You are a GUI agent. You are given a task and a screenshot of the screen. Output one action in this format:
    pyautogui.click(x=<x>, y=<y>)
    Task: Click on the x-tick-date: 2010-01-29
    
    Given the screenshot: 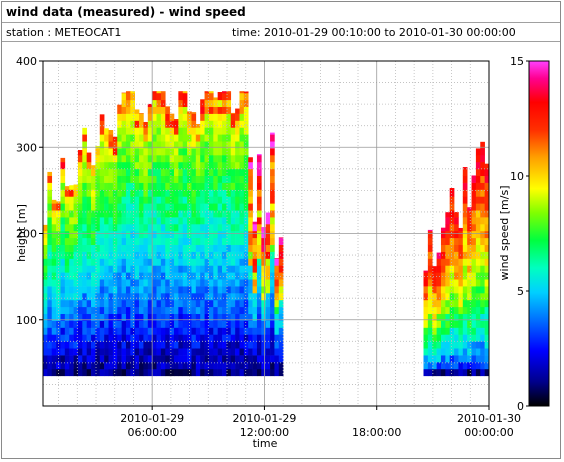 What is the action you would take?
    pyautogui.click(x=152, y=418)
    